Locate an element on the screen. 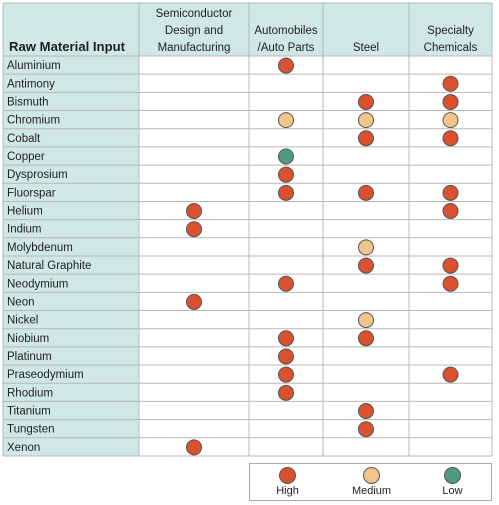 This screenshot has width=499, height=505. dot-praseodymium-col2 is located at coordinates (286, 374).